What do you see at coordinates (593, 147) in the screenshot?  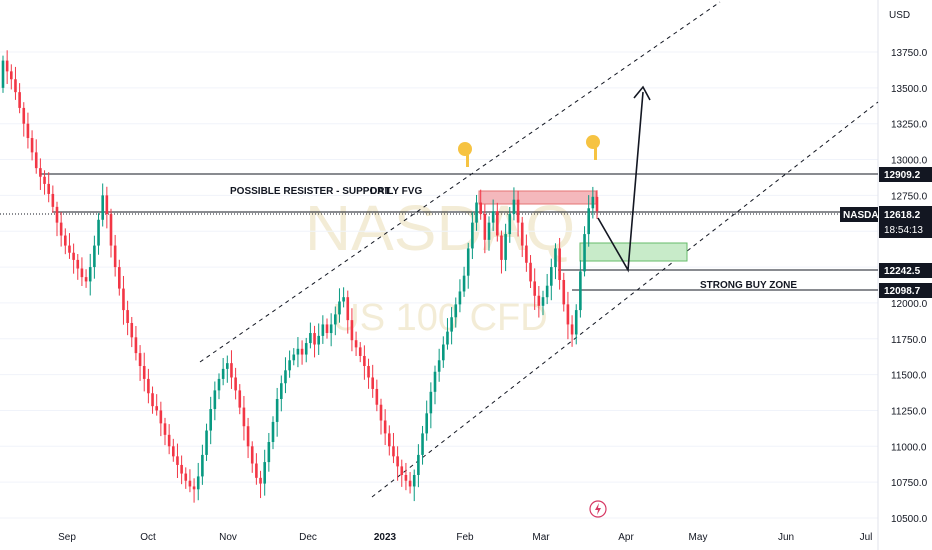 I see `thinking-marker-icon` at bounding box center [593, 147].